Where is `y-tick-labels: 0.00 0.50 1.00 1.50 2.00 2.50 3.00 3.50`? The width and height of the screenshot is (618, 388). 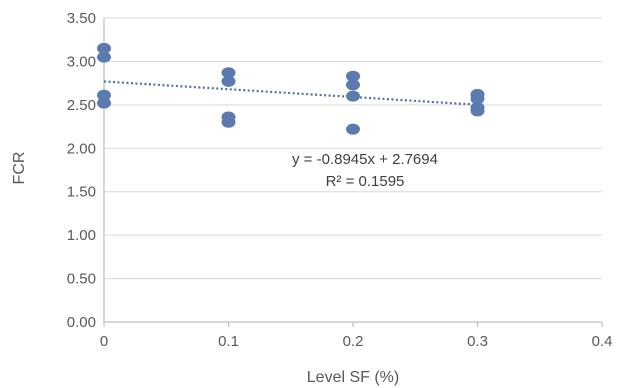 y-tick-labels: 0.00 0.50 1.00 1.50 2.00 2.50 3.00 3.50 is located at coordinates (81, 170).